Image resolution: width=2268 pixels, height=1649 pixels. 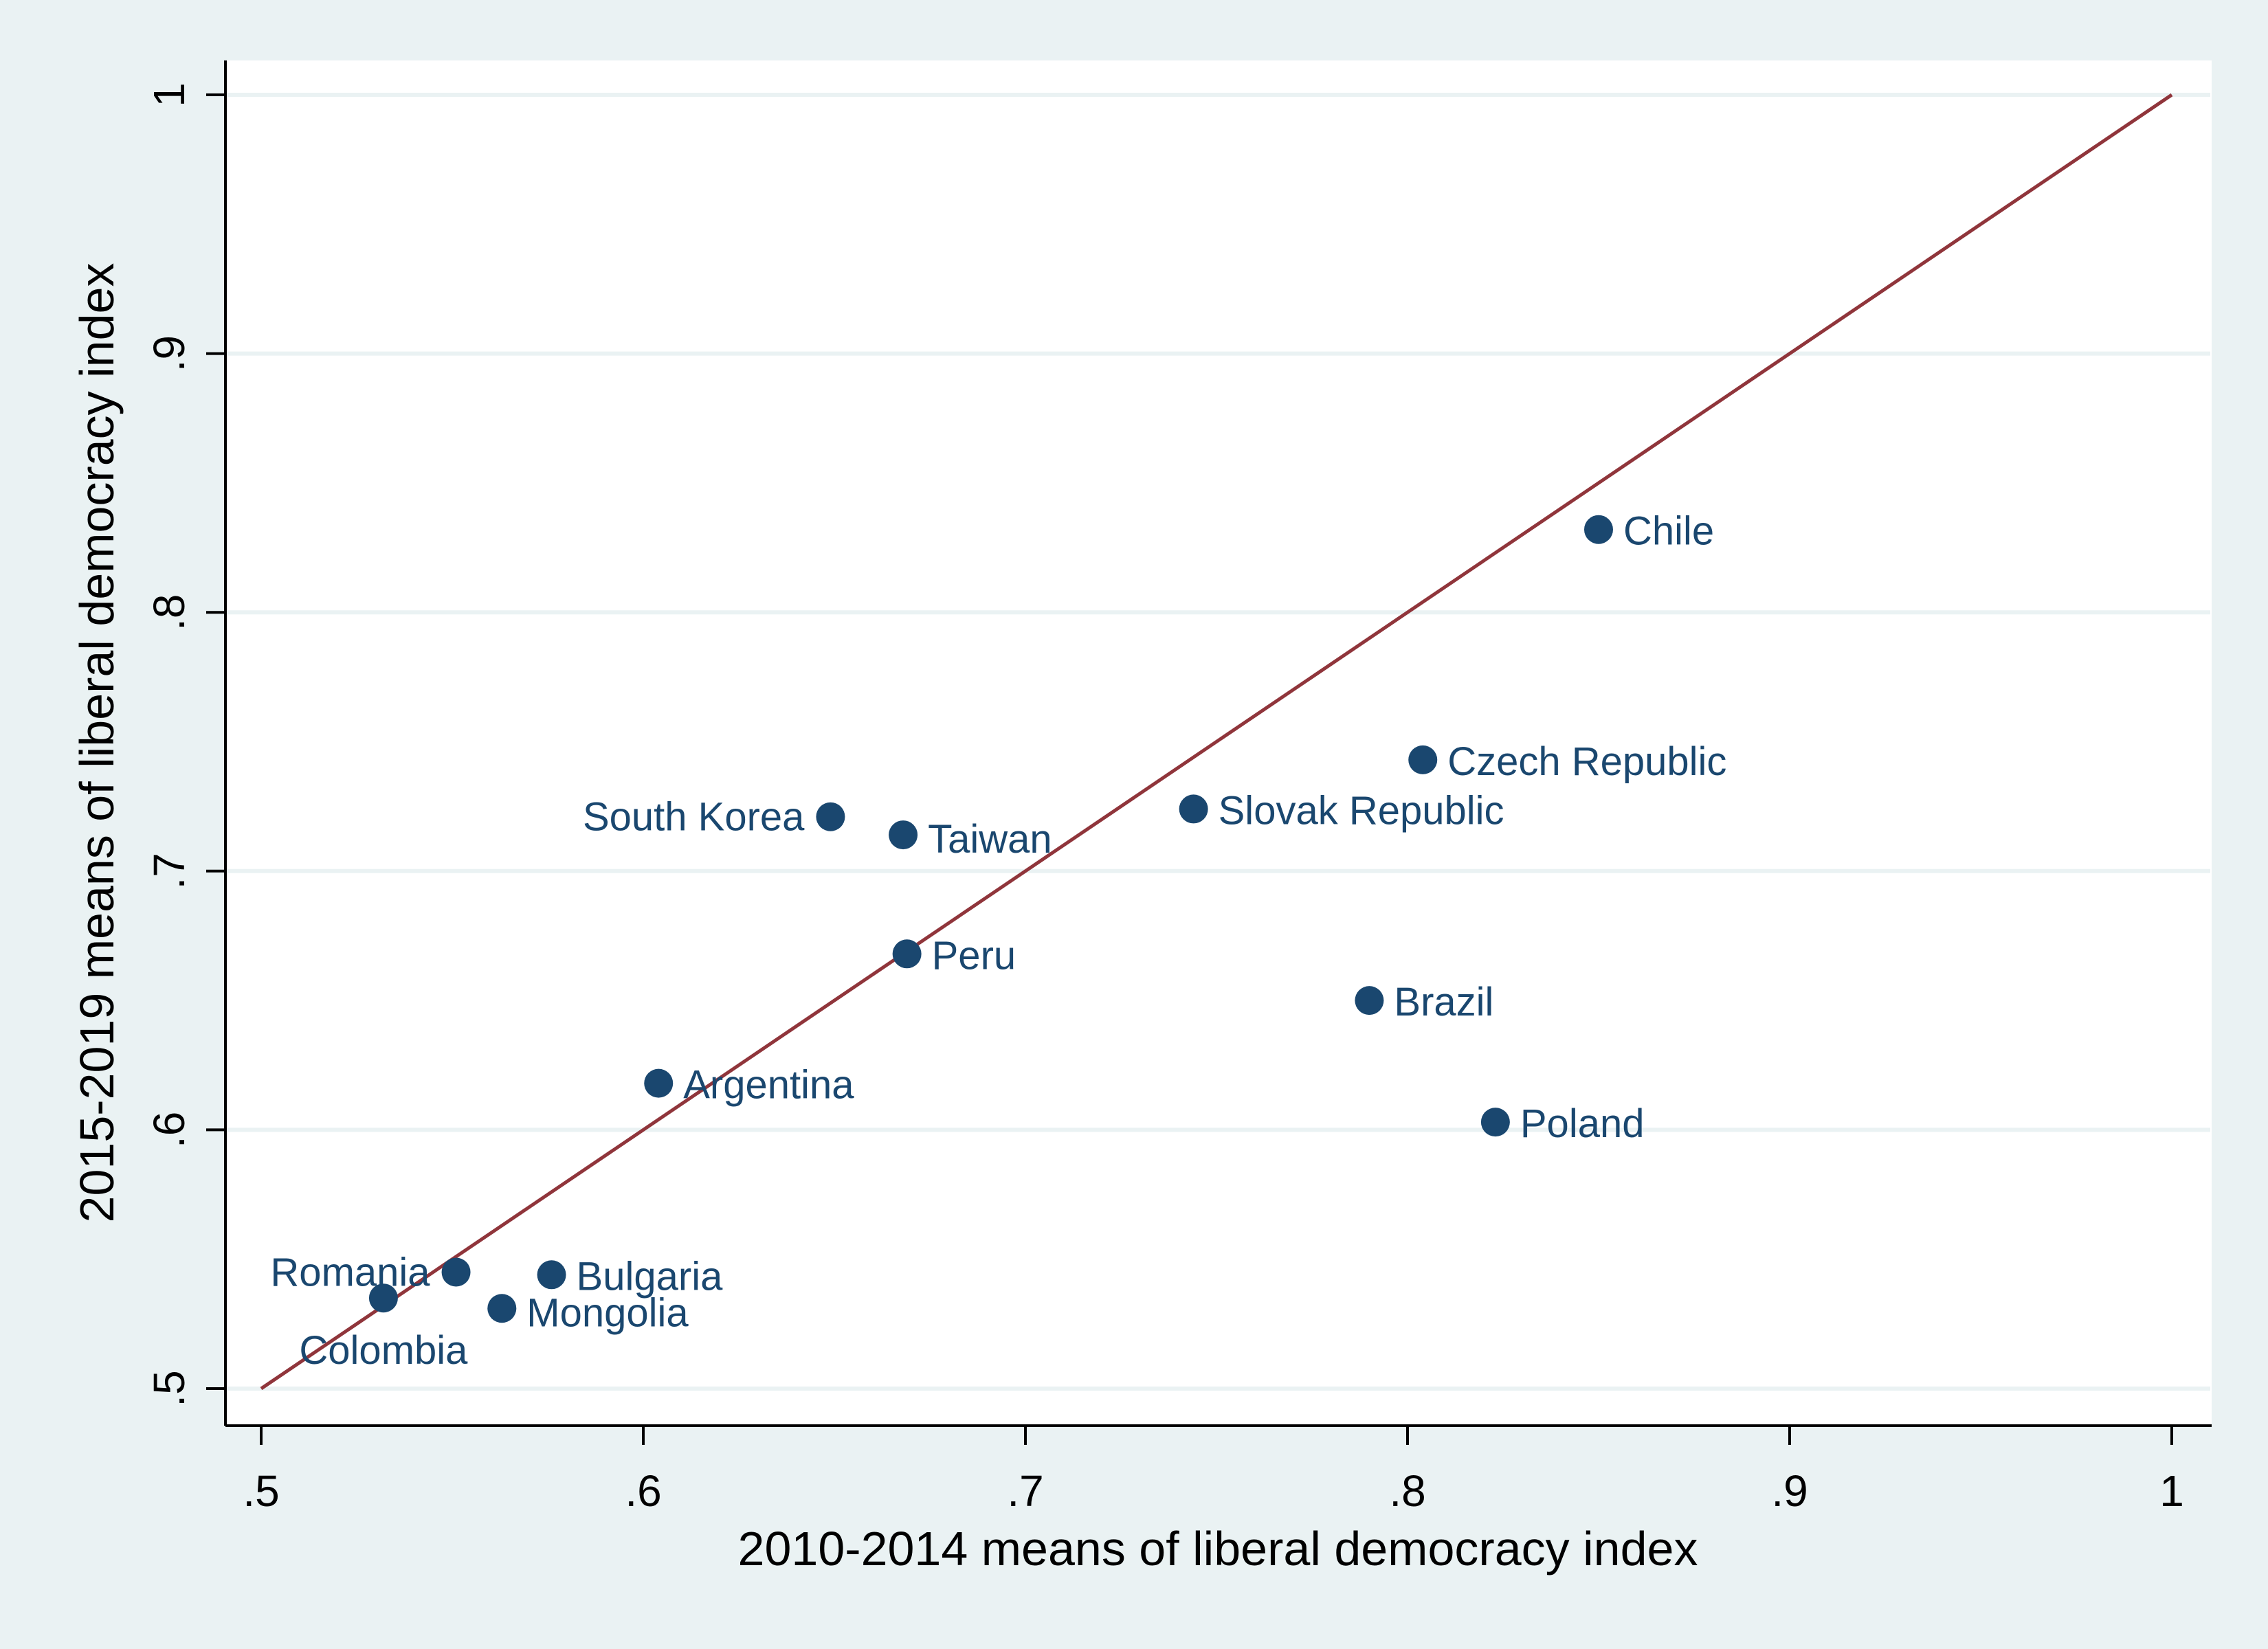 What do you see at coordinates (990, 840) in the screenshot?
I see `point-label: Taiwan` at bounding box center [990, 840].